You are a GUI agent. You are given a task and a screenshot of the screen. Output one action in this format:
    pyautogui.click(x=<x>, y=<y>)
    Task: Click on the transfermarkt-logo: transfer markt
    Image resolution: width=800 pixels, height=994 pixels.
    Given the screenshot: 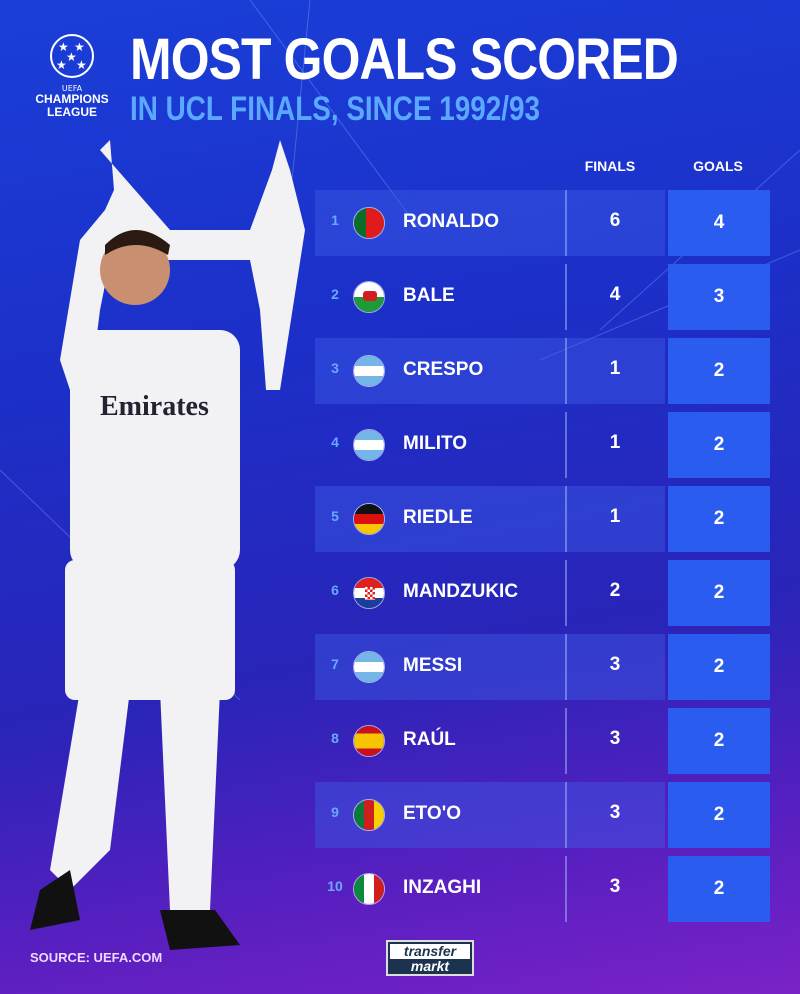 What is the action you would take?
    pyautogui.click(x=430, y=958)
    